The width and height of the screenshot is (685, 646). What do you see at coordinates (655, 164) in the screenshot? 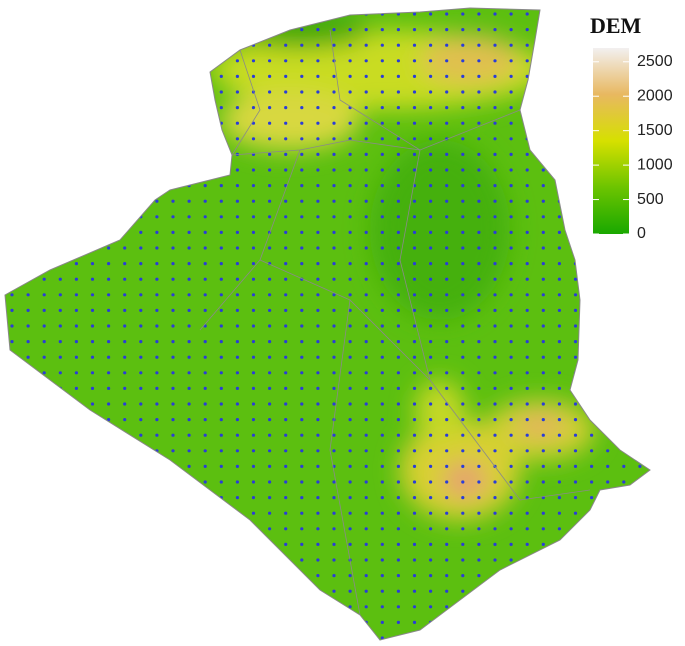
I see `tick-label: 1000` at bounding box center [655, 164].